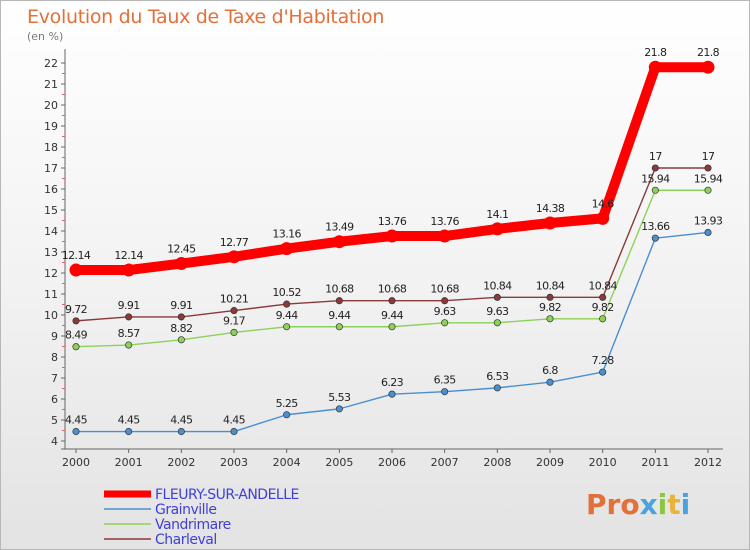 The image size is (750, 550). Describe the element at coordinates (129, 305) in the screenshot. I see `data-label: 9.91` at that location.